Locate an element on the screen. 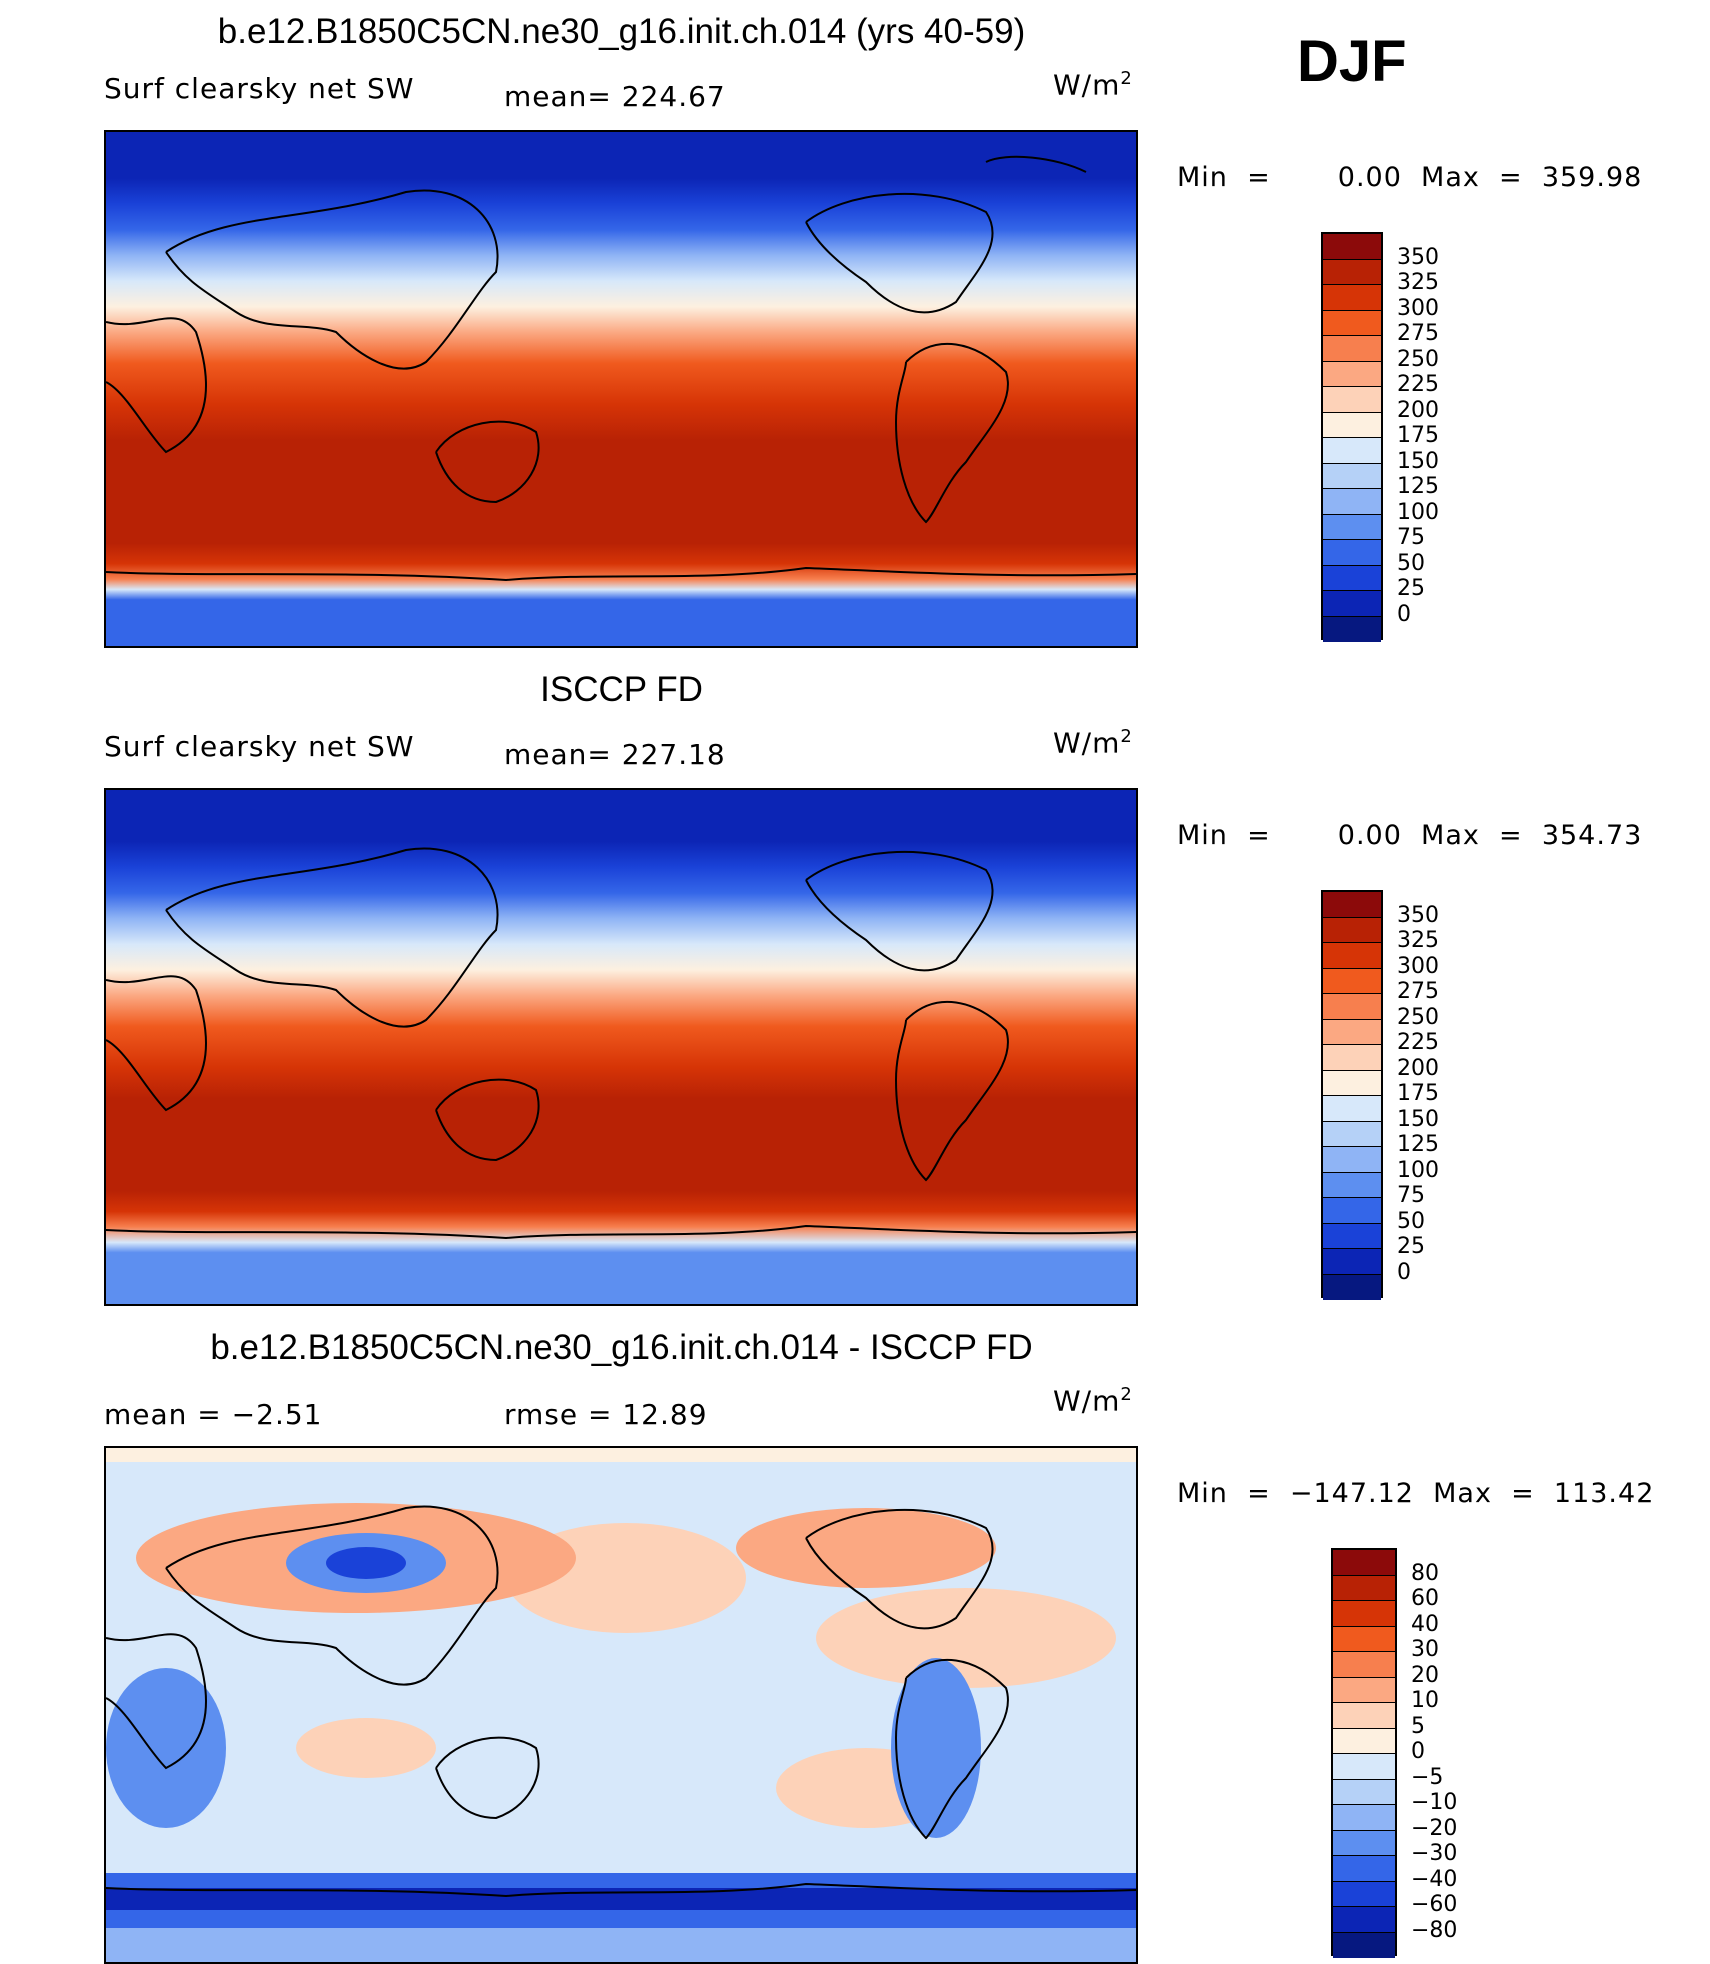 The image size is (1710, 1964). panel-2-variable-label: Surf clearsky net SW is located at coordinates (259, 746).